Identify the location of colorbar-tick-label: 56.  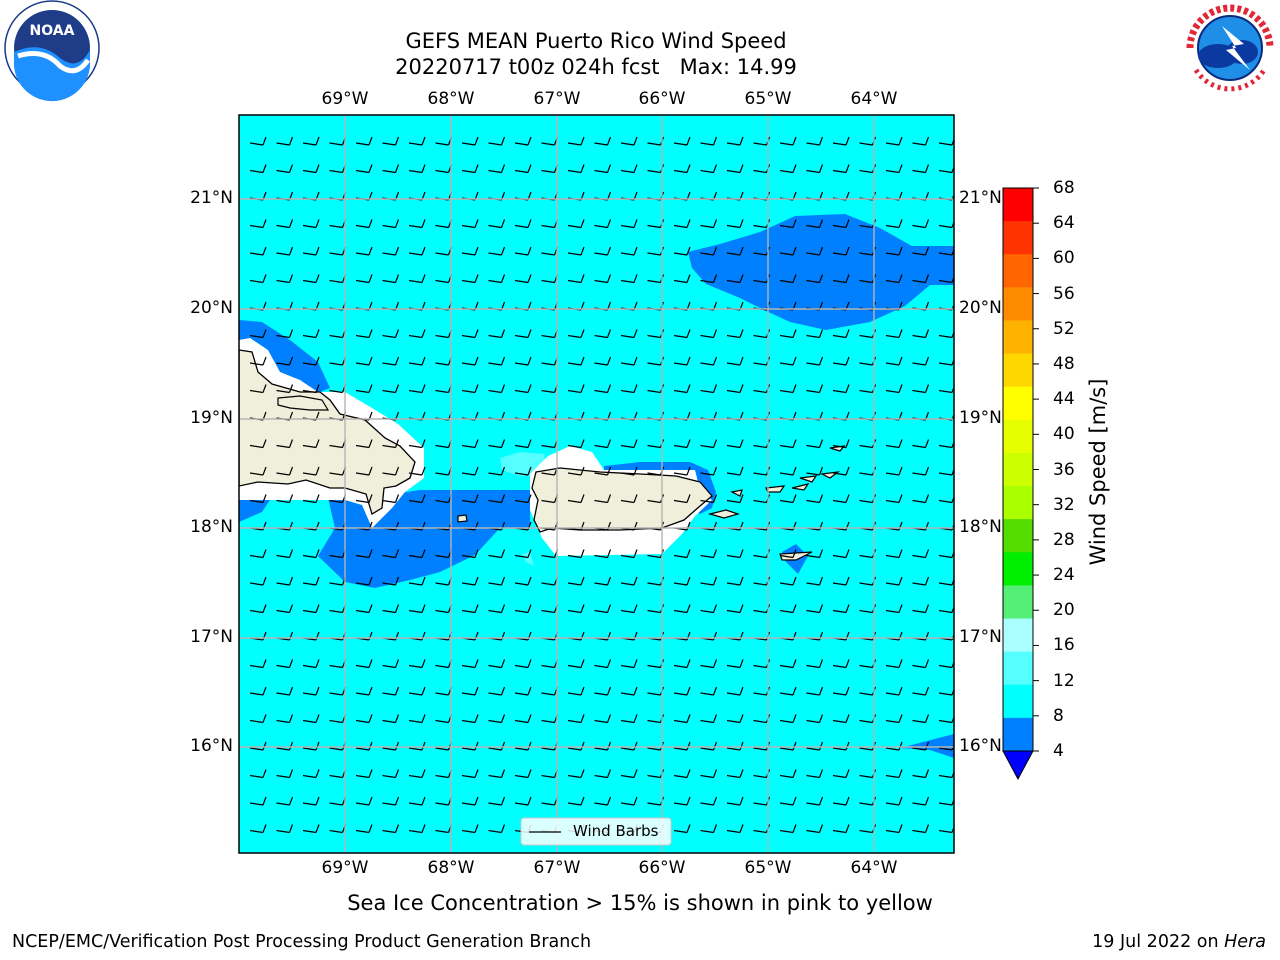
(1064, 293).